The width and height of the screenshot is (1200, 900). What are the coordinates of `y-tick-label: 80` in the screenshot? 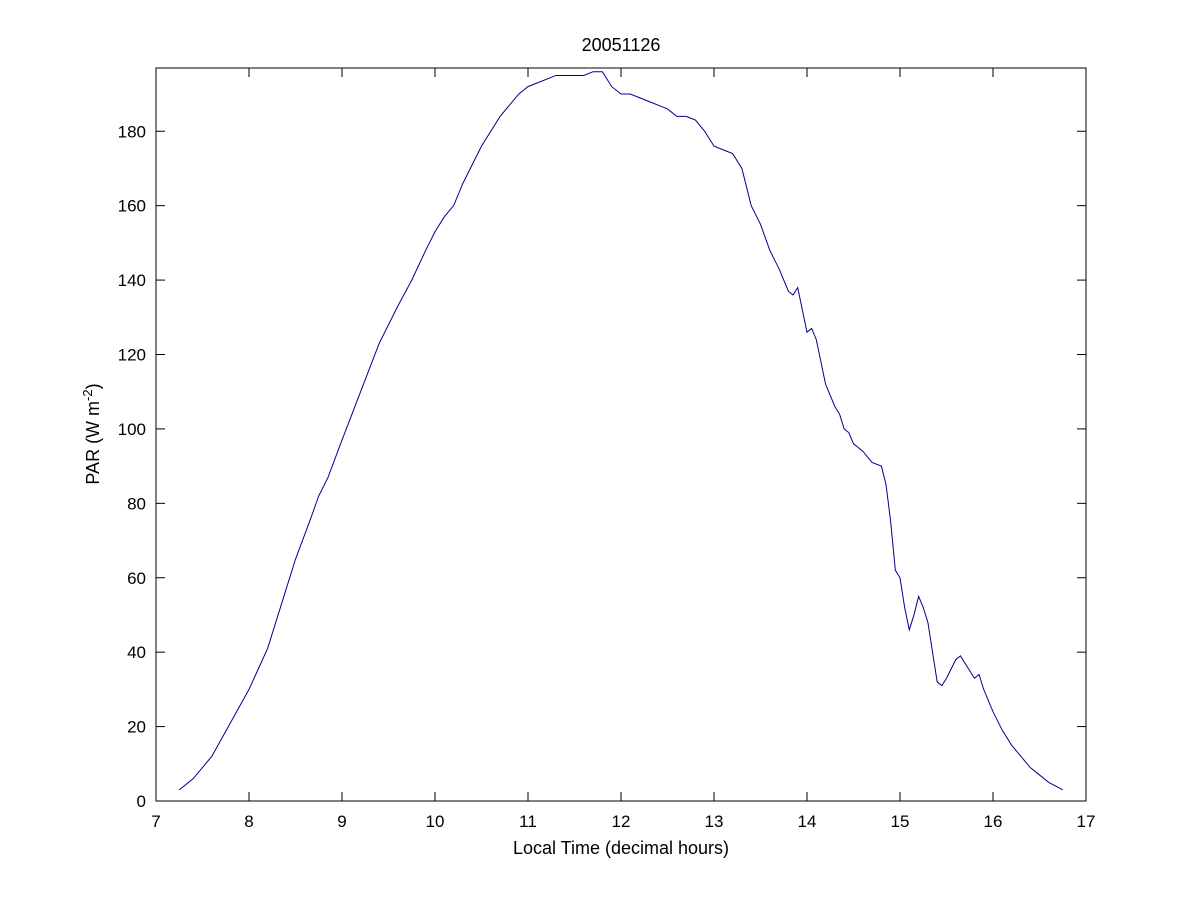 It's located at (136, 503).